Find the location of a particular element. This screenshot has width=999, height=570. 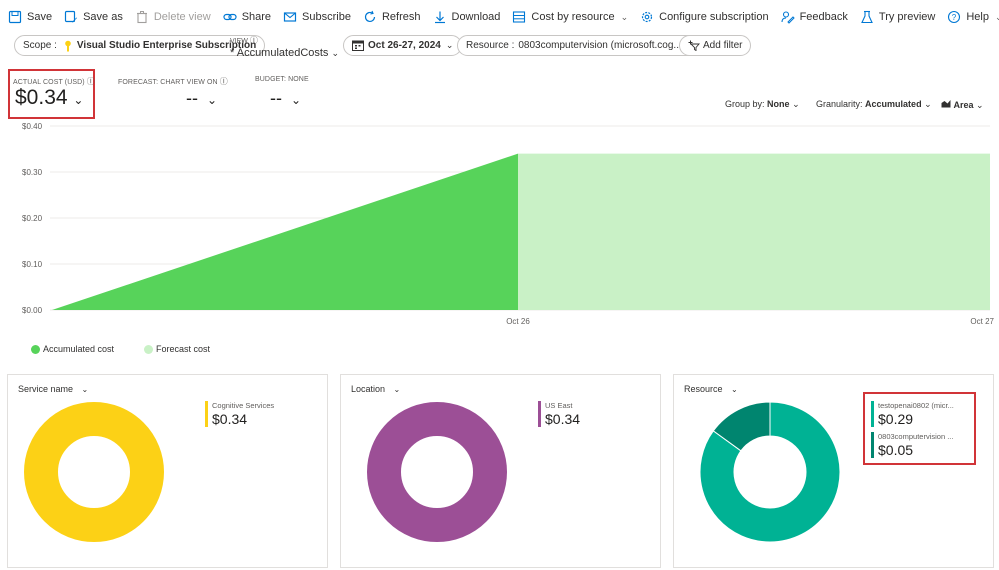

forecast-amount: -- is located at coordinates (192, 98).